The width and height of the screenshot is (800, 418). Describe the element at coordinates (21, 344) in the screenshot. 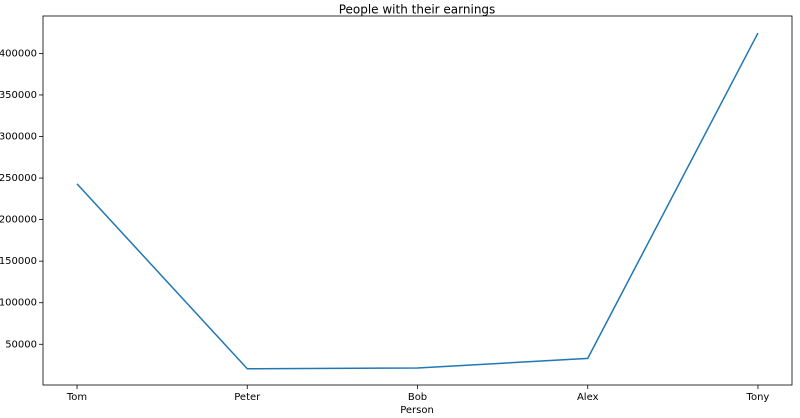

I see `y-tick-label: 50000` at that location.